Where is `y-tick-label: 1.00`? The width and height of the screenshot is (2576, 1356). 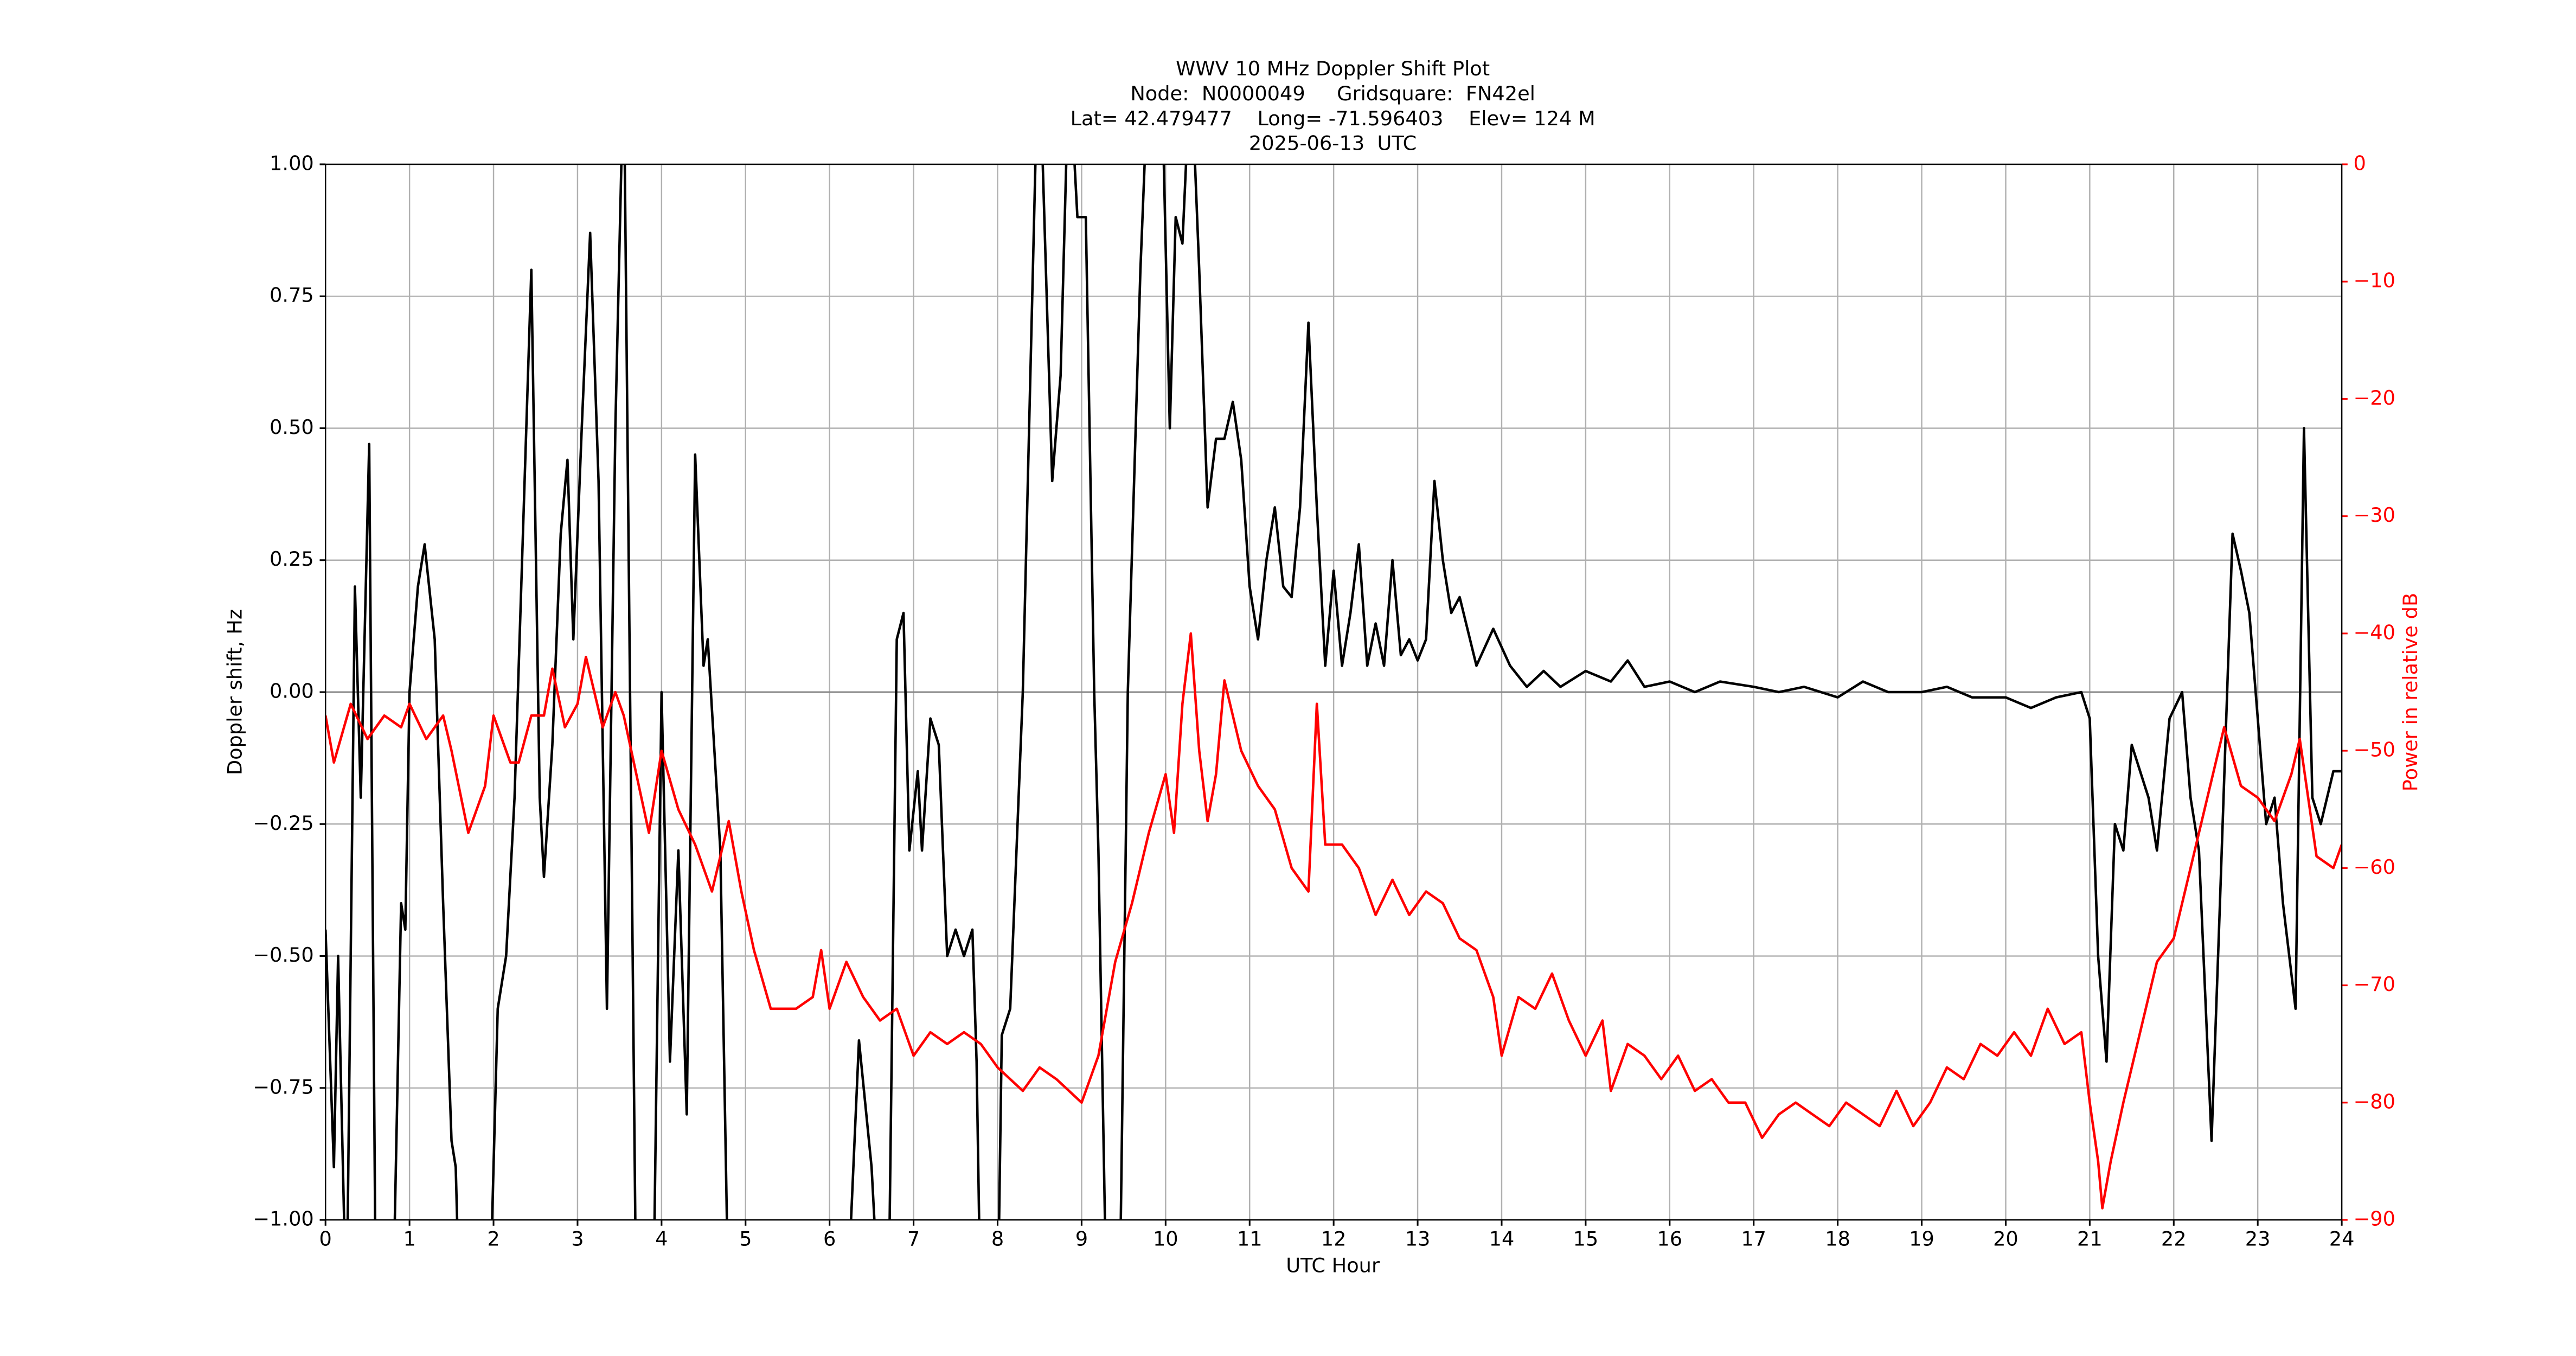
y-tick-label: 1.00 is located at coordinates (292, 163).